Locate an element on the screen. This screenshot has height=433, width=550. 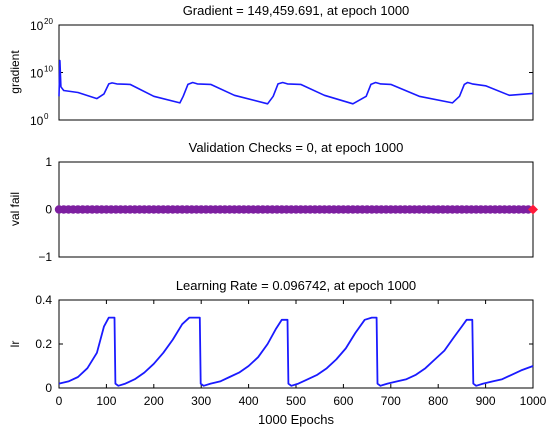
learning-rate-y-tick-label: 0 is located at coordinates (48, 388).